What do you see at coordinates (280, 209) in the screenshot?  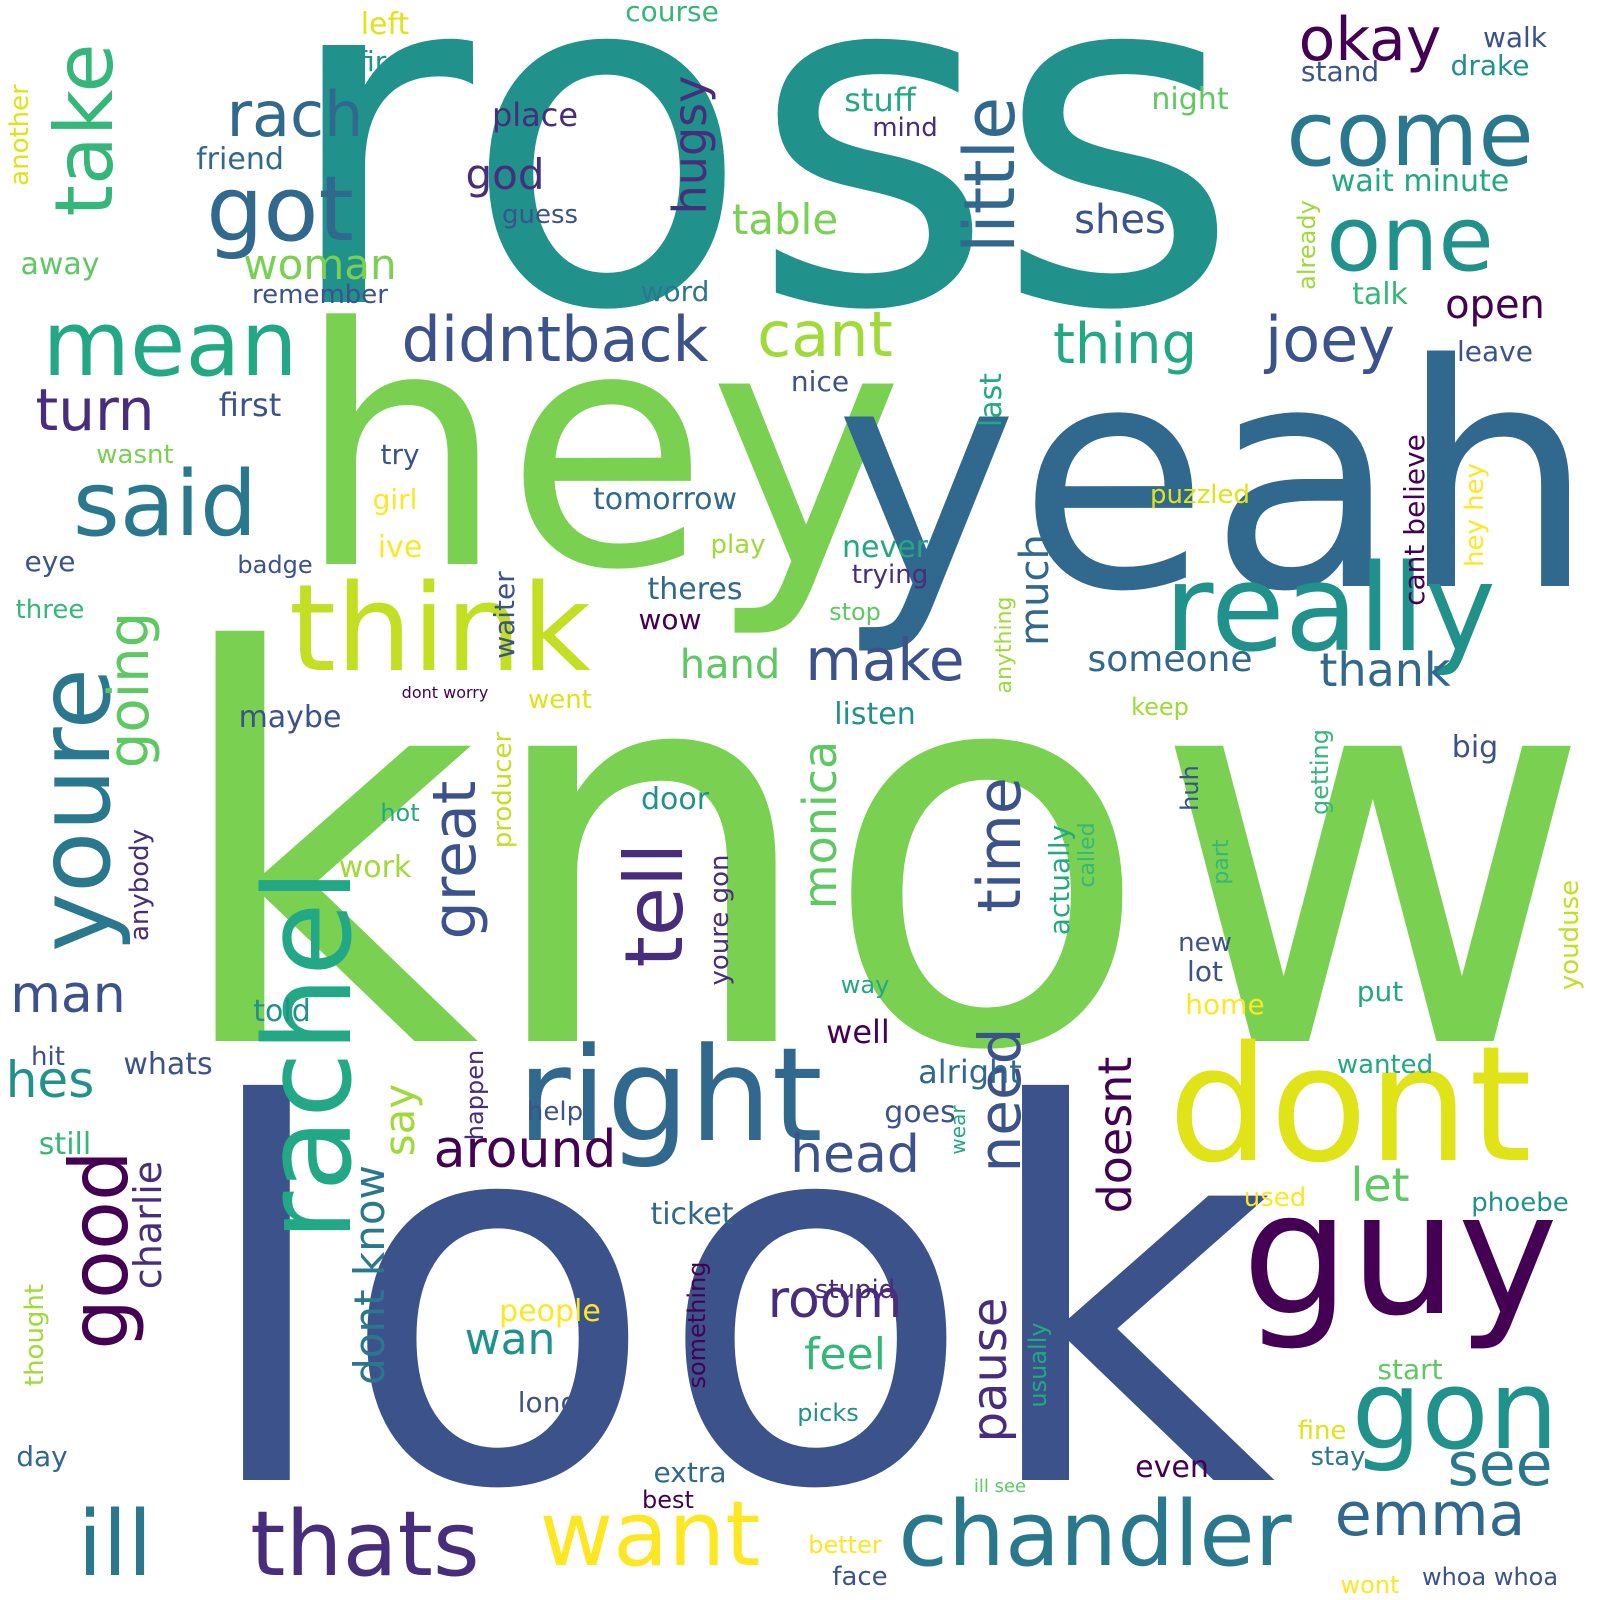 I see `word: got` at bounding box center [280, 209].